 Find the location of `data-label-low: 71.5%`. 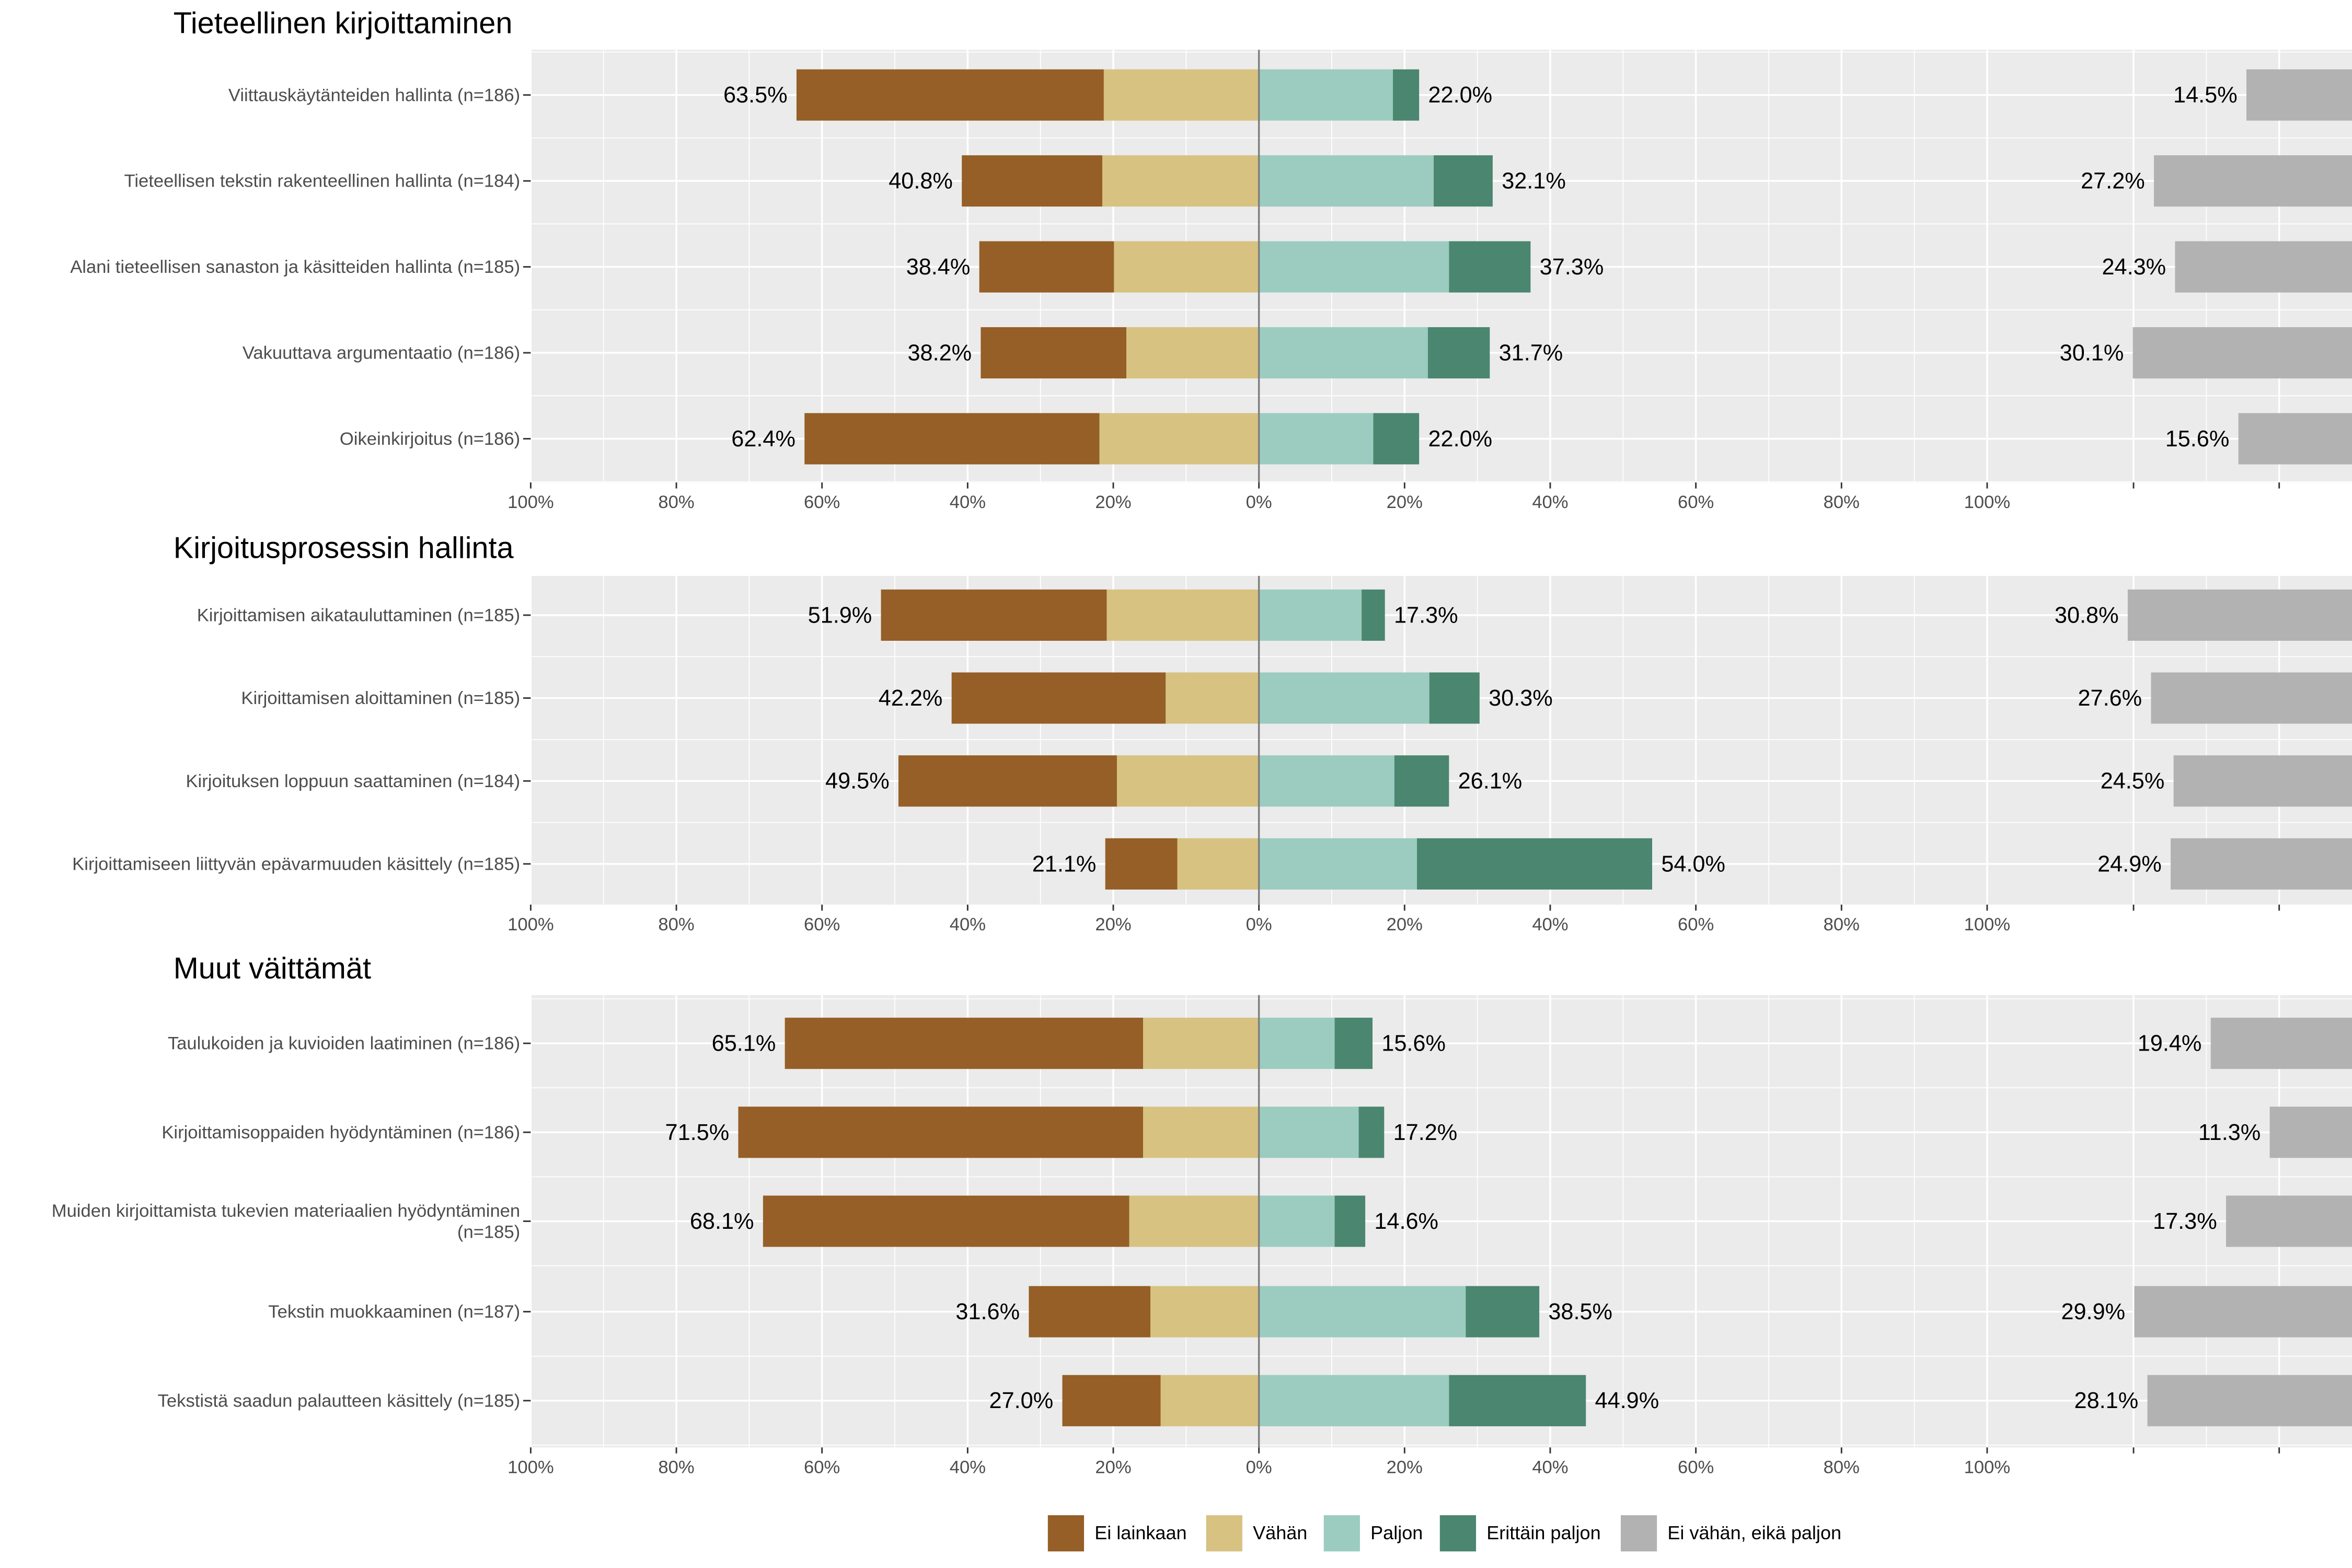

data-label-low: 71.5% is located at coordinates (697, 1132).